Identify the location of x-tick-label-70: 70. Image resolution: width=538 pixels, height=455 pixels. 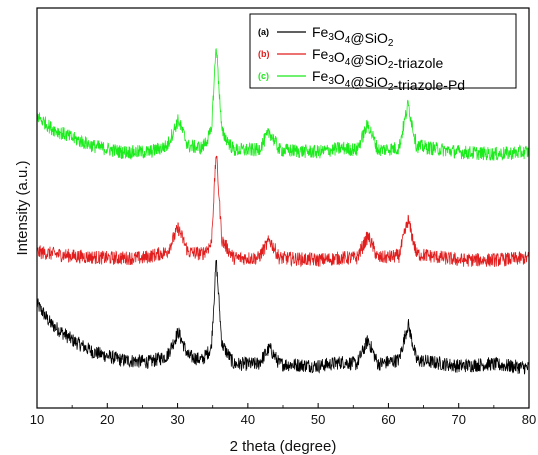
(458, 419).